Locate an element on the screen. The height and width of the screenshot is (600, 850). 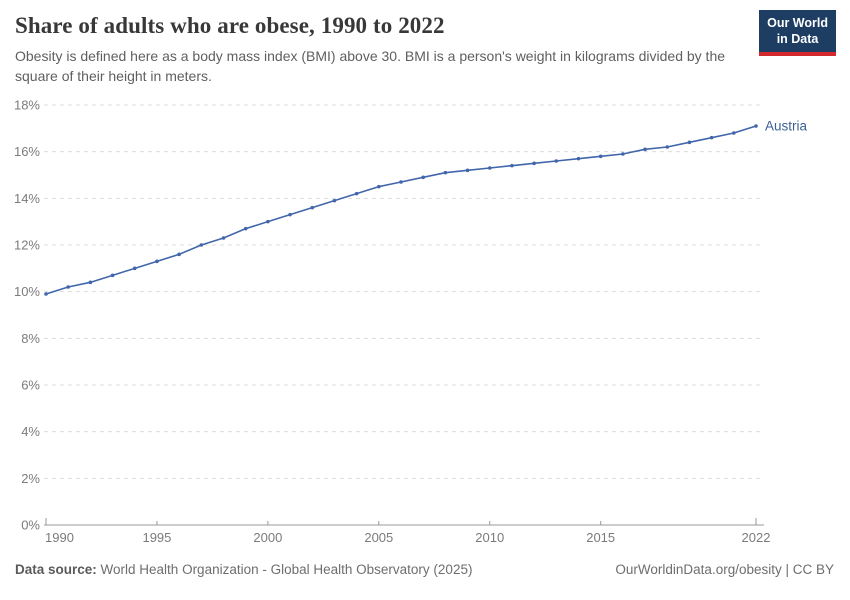
entity-label-austria: Austria is located at coordinates (786, 125).